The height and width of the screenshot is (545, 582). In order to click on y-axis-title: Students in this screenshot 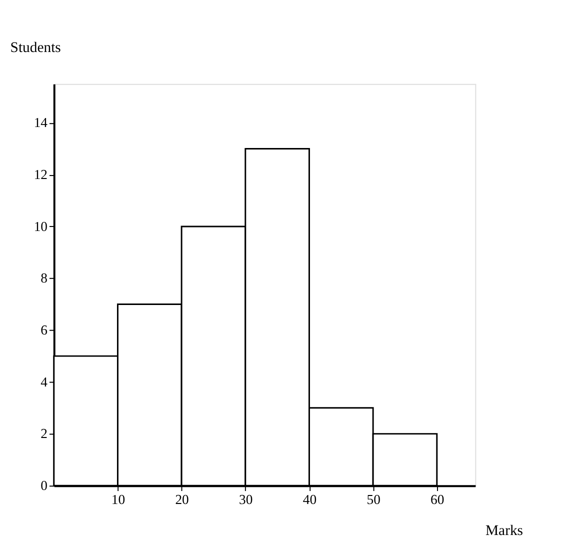, I will do `click(36, 48)`.